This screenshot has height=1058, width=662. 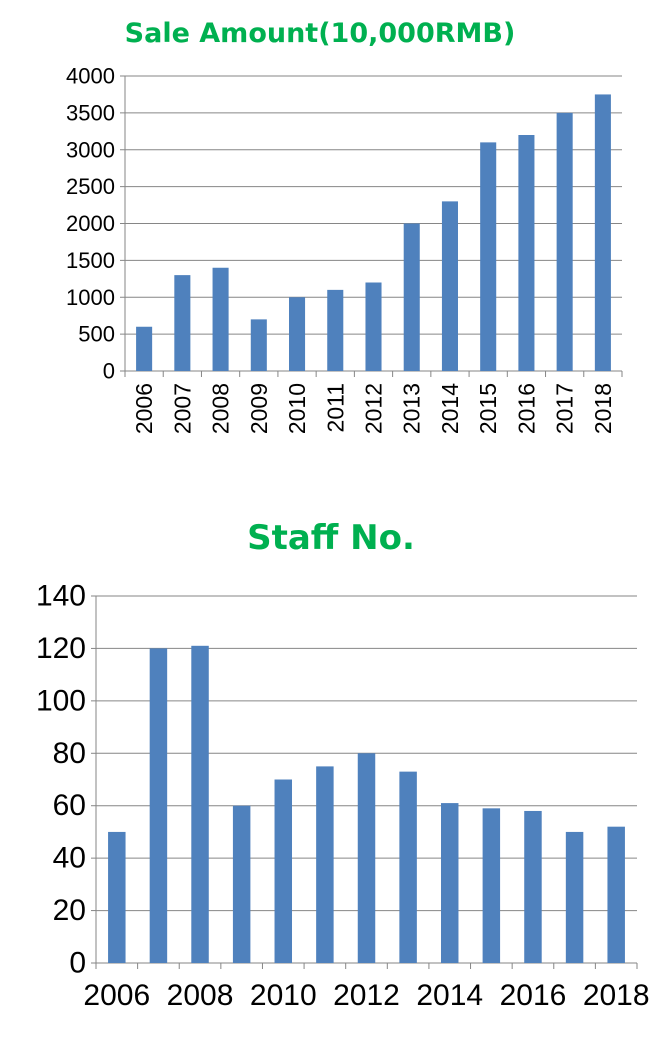 I want to click on x-tick-label: 2009, so click(x=259, y=408).